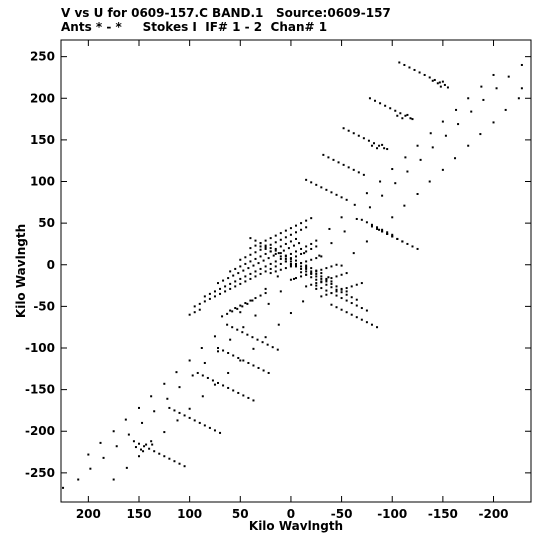 The image size is (540, 541). Describe the element at coordinates (40, 473) in the screenshot. I see `y-tick-label: -250` at that location.